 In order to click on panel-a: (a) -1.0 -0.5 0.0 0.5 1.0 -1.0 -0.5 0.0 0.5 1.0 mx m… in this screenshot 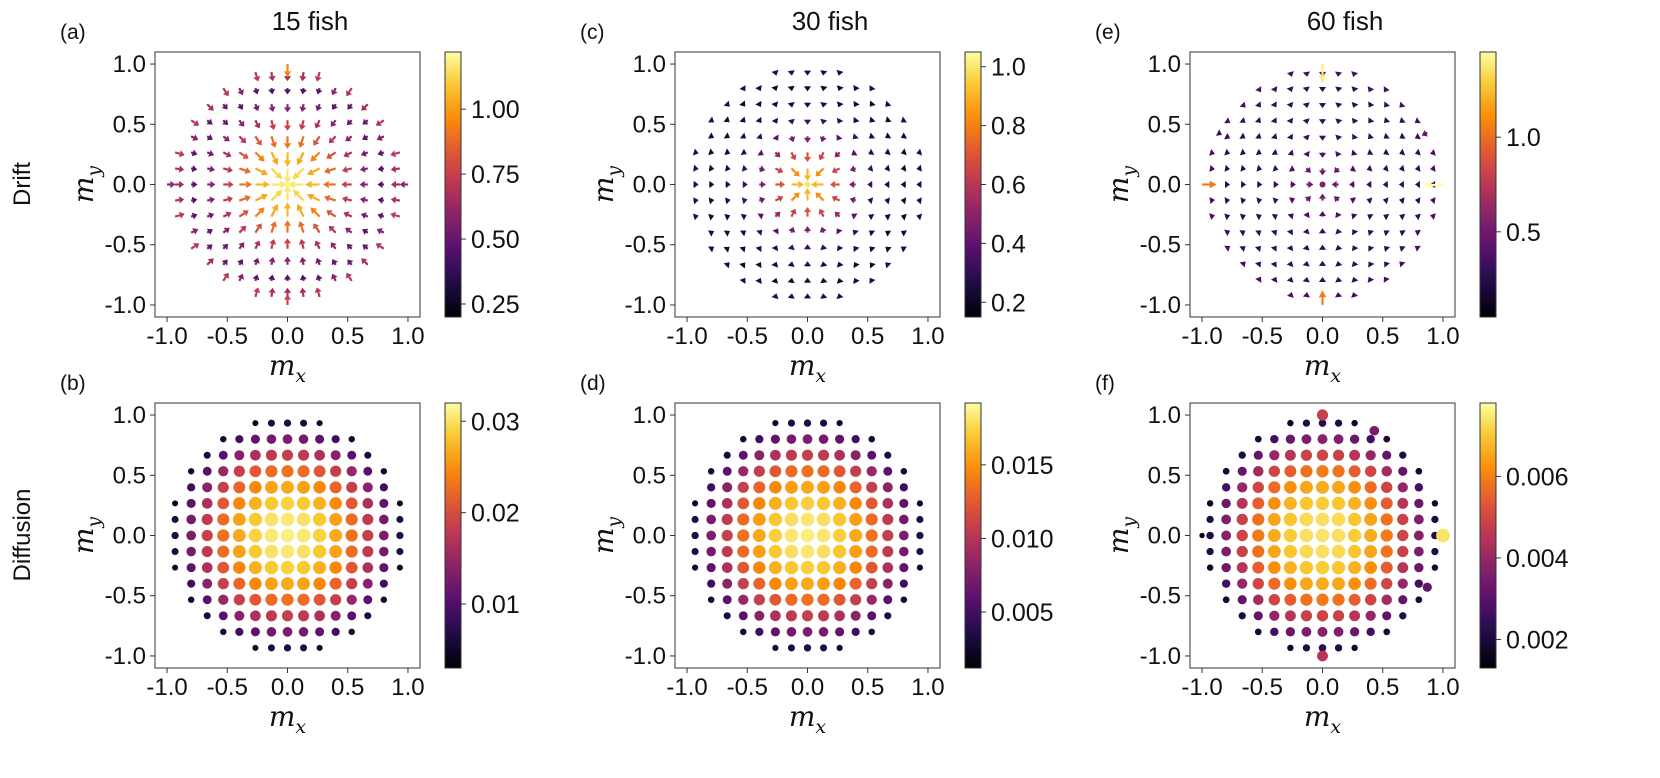, I will do `click(290, 204)`.